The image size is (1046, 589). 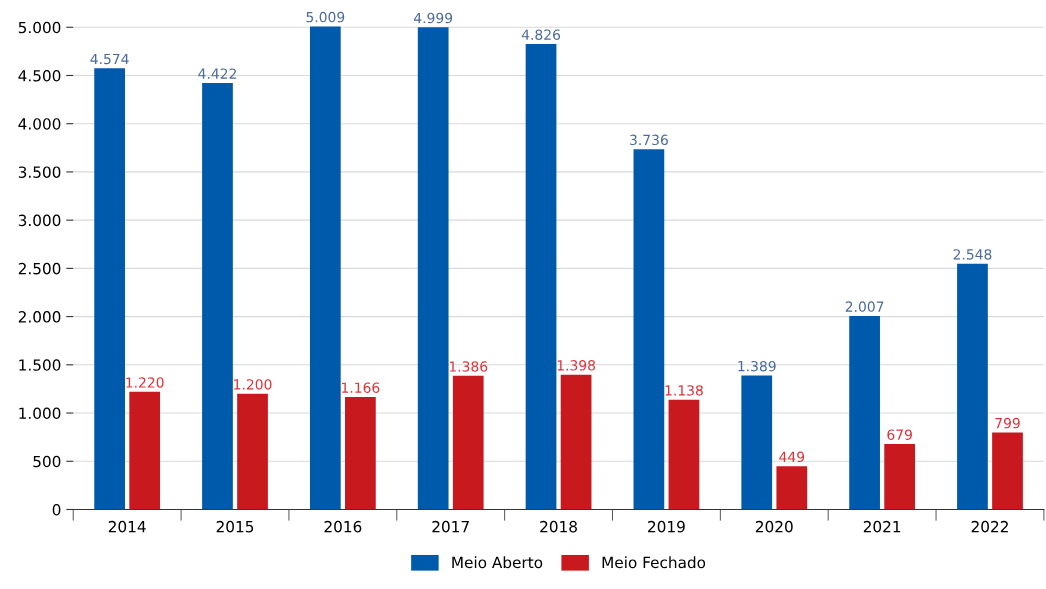 What do you see at coordinates (56, 509) in the screenshot?
I see `y-tick-label: 0` at bounding box center [56, 509].